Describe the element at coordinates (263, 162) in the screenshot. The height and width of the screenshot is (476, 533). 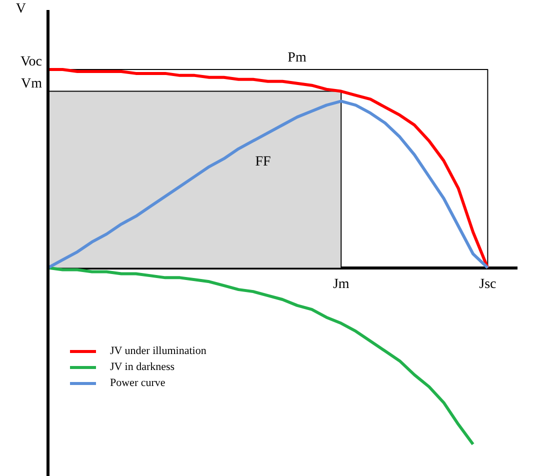
I see `annotation: FF` at that location.